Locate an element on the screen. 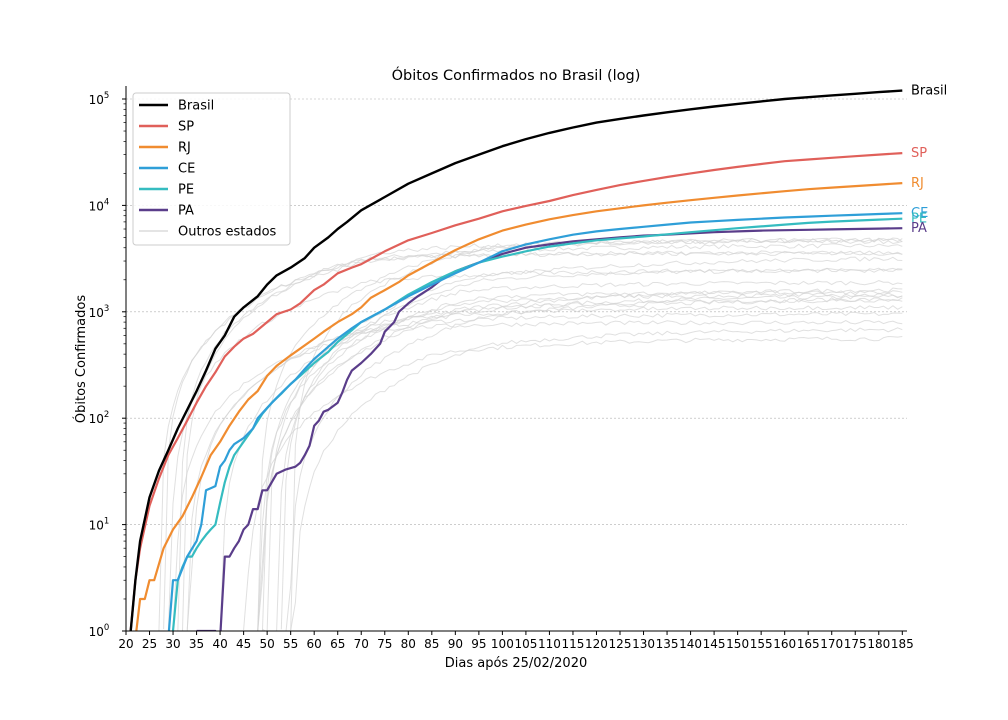 Image resolution: width=1008 pixels, height=720 pixels. end-label-pe: PE is located at coordinates (919, 219).